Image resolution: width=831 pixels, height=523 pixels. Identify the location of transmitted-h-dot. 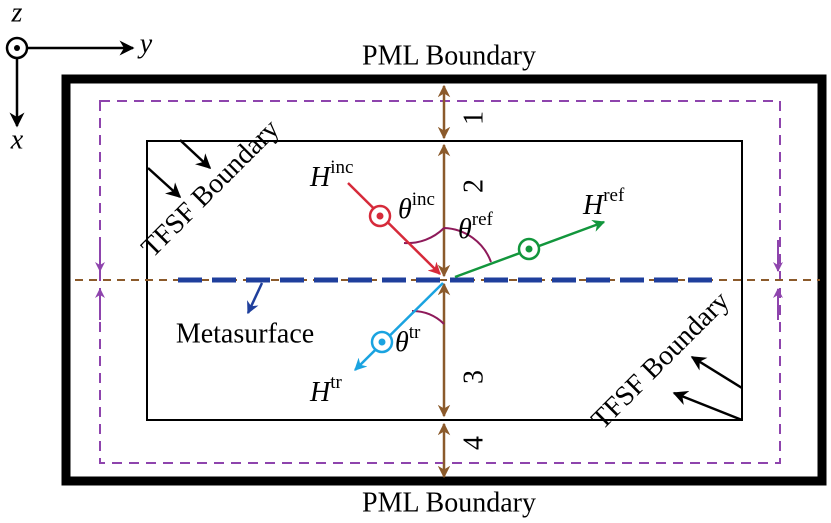
(382, 342).